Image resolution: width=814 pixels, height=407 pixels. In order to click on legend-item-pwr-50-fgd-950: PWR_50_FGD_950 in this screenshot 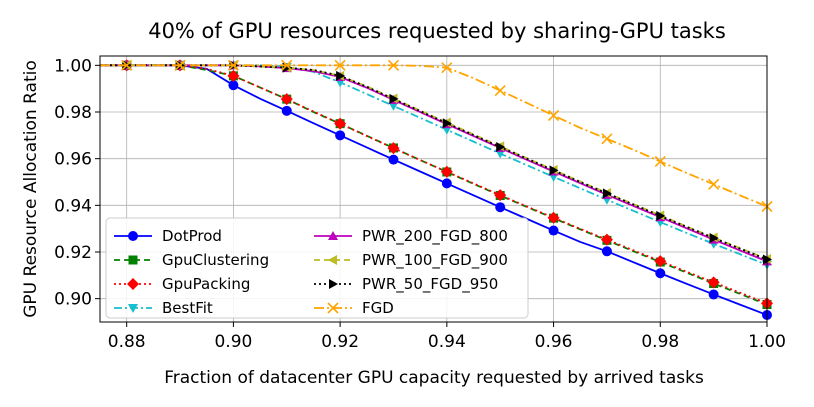, I will do `click(406, 284)`.